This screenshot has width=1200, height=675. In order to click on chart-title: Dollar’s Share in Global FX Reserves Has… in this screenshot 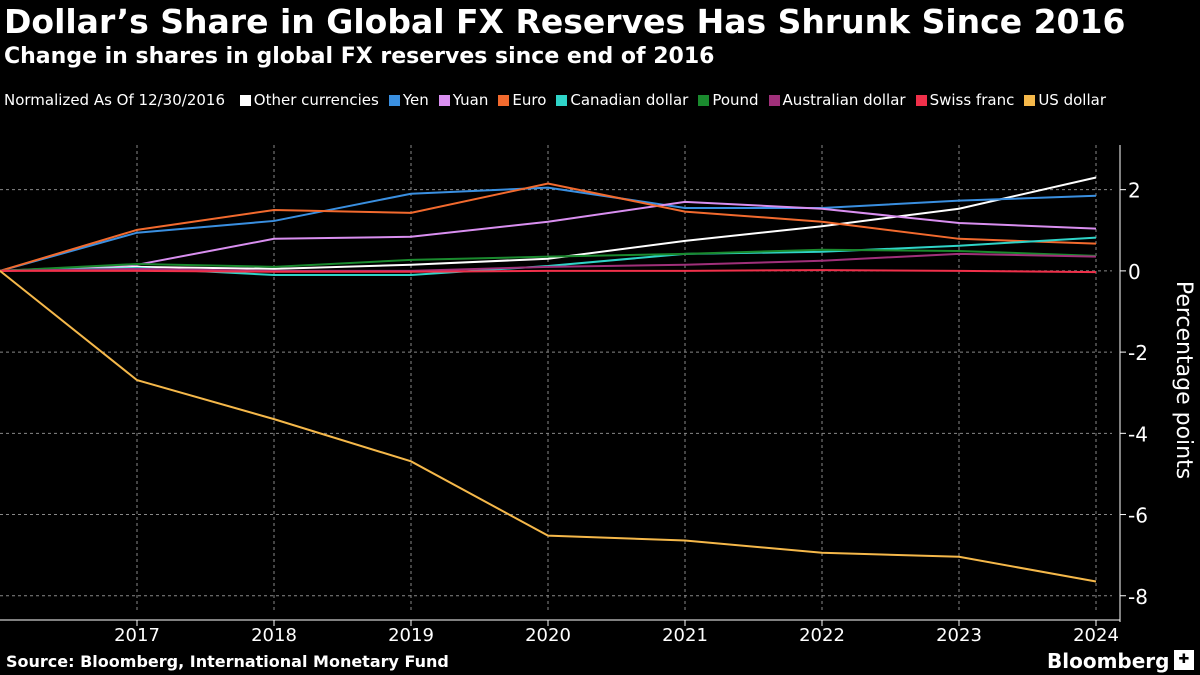, I will do `click(565, 21)`.